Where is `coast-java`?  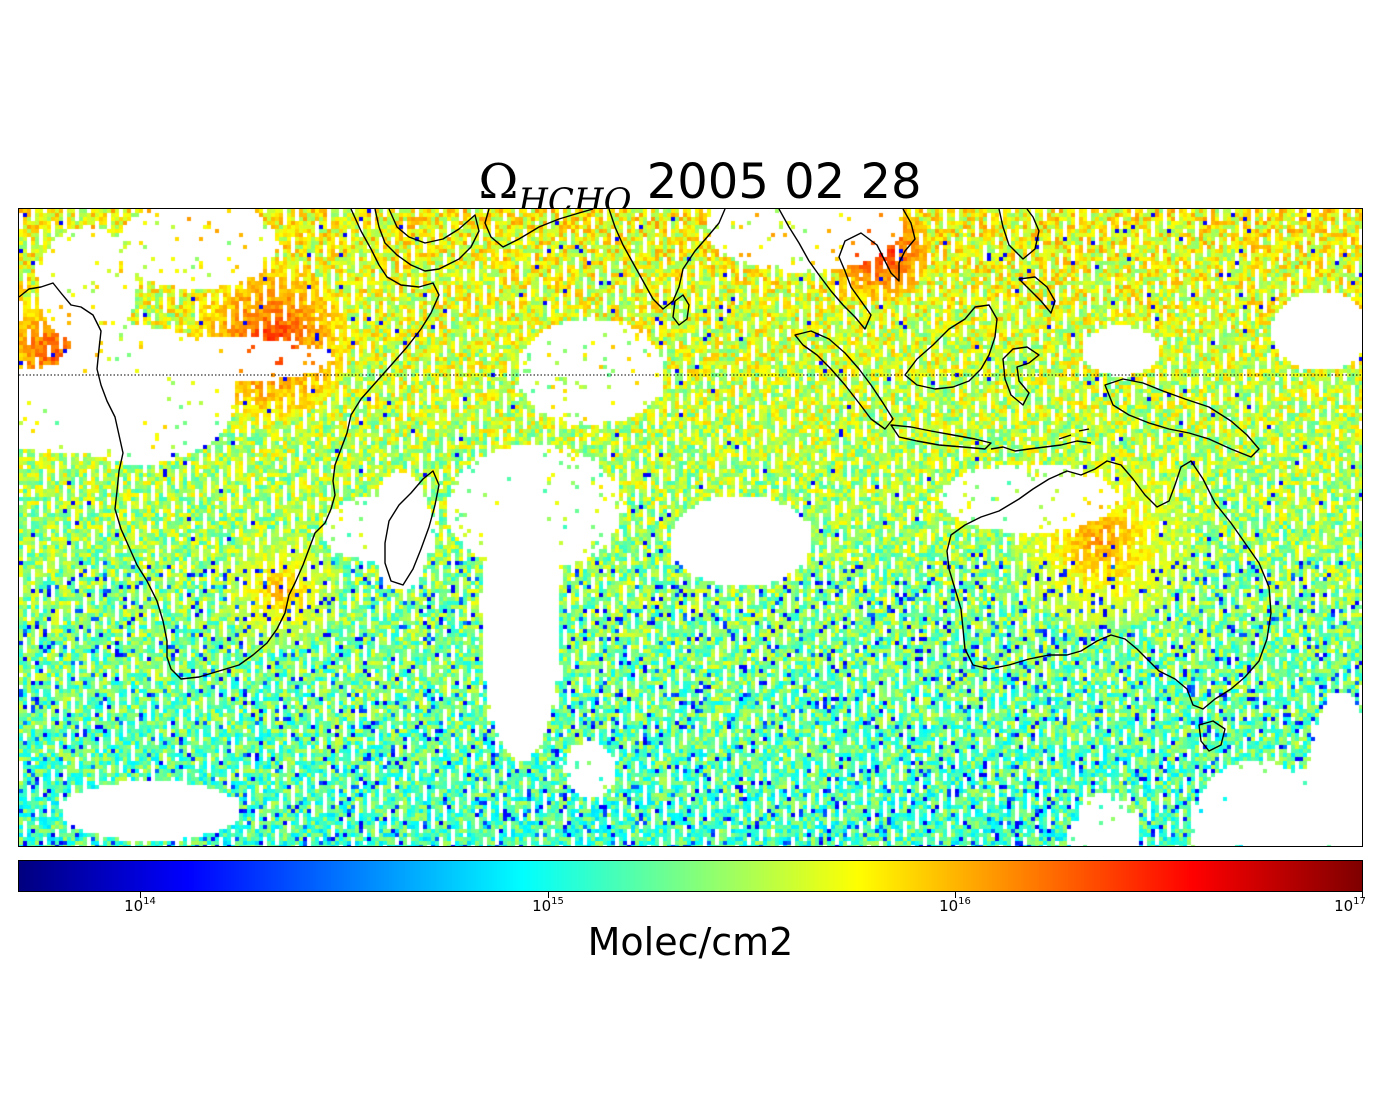
coast-java is located at coordinates (941, 437).